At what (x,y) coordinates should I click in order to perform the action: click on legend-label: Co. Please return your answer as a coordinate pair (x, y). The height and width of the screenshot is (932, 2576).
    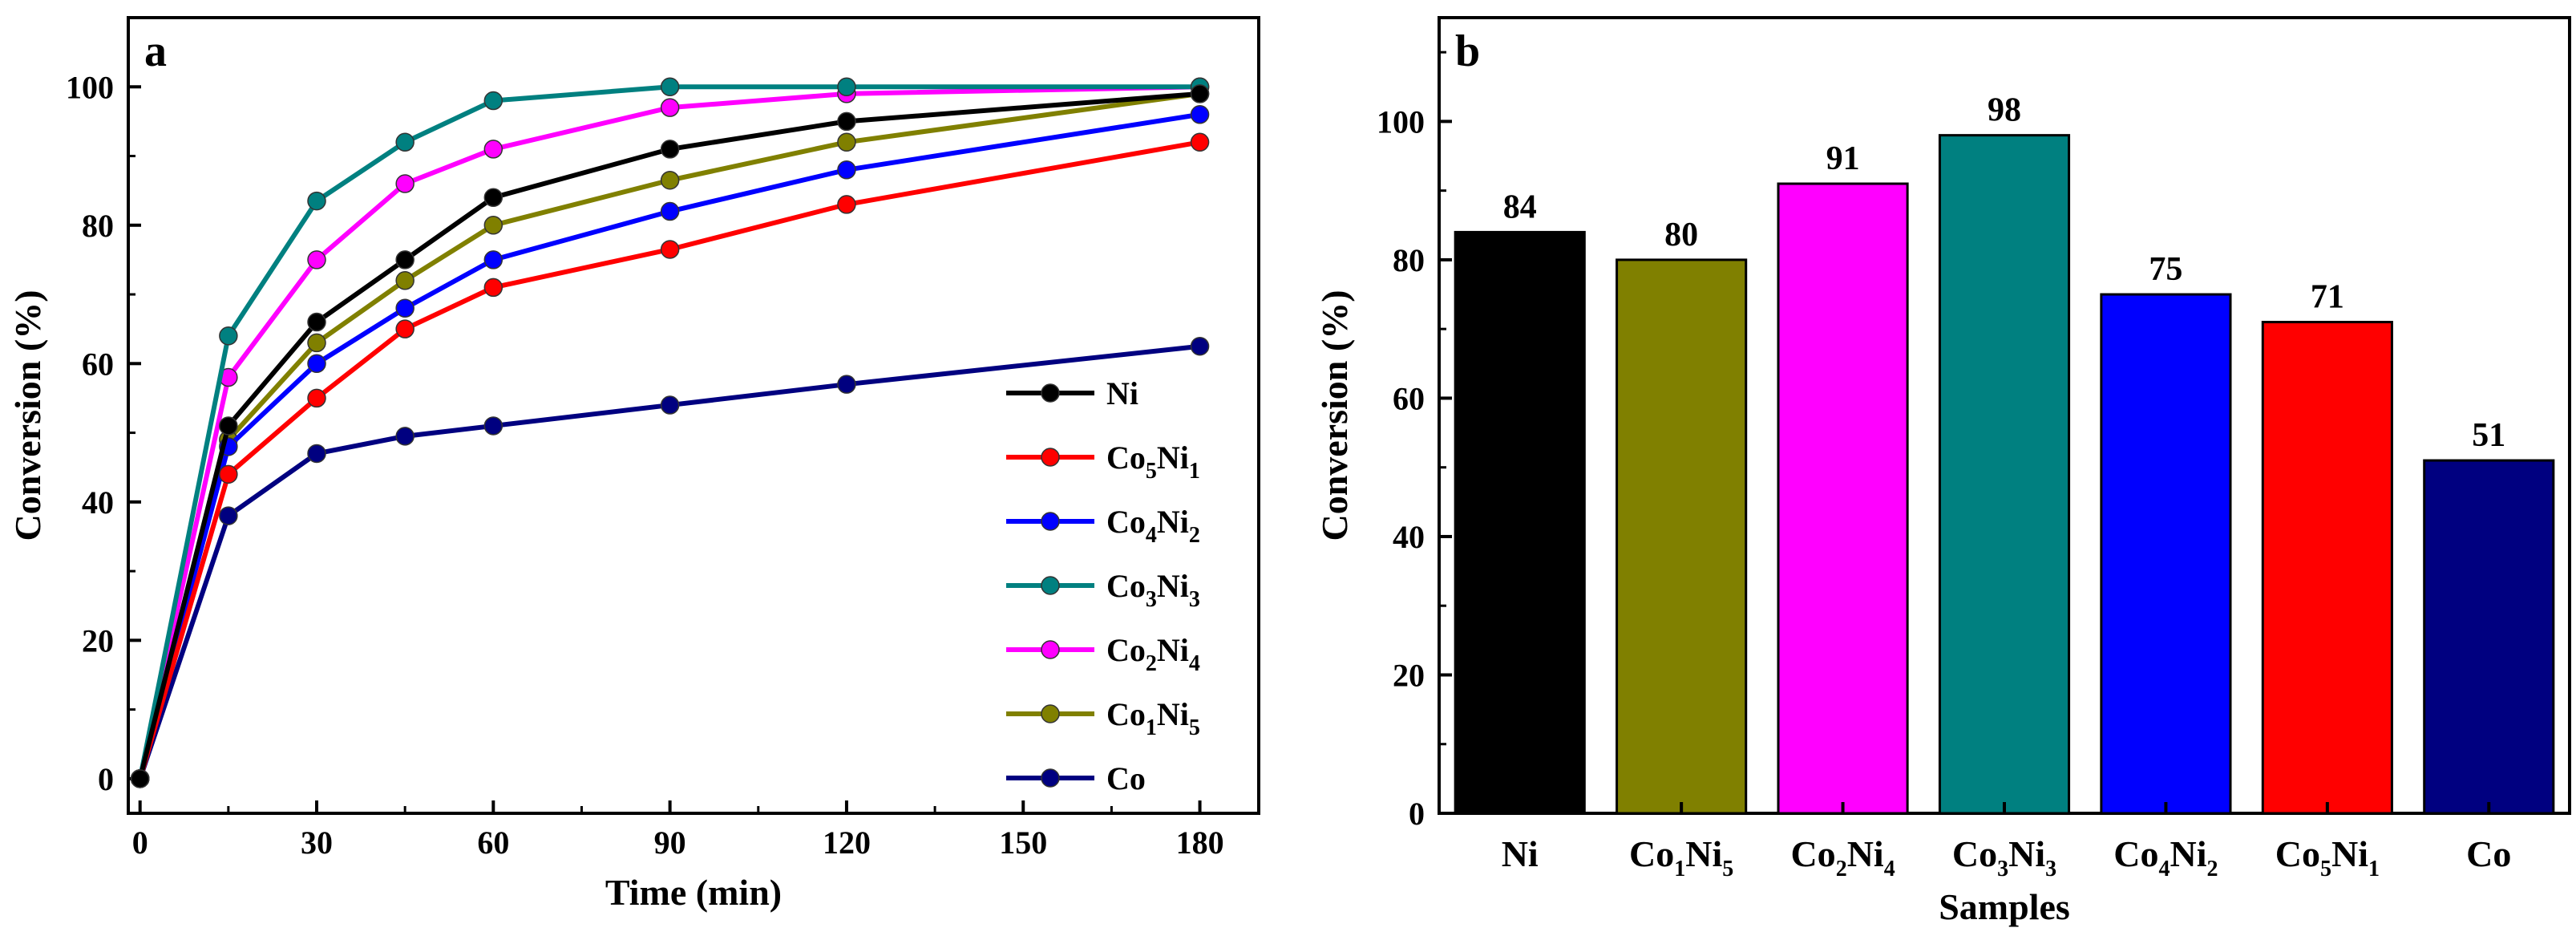
    Looking at the image, I should click on (1126, 778).